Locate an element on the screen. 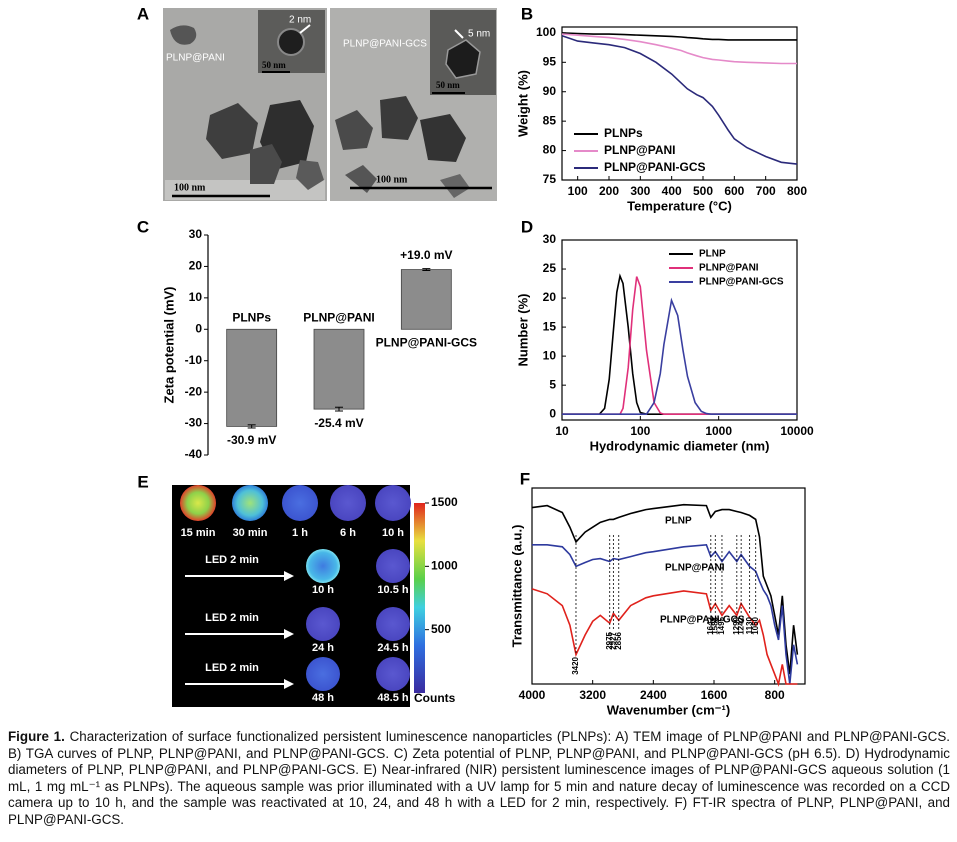 Image resolution: width=957 pixels, height=842 pixels. peak-label: 2927 is located at coordinates (612, 640).